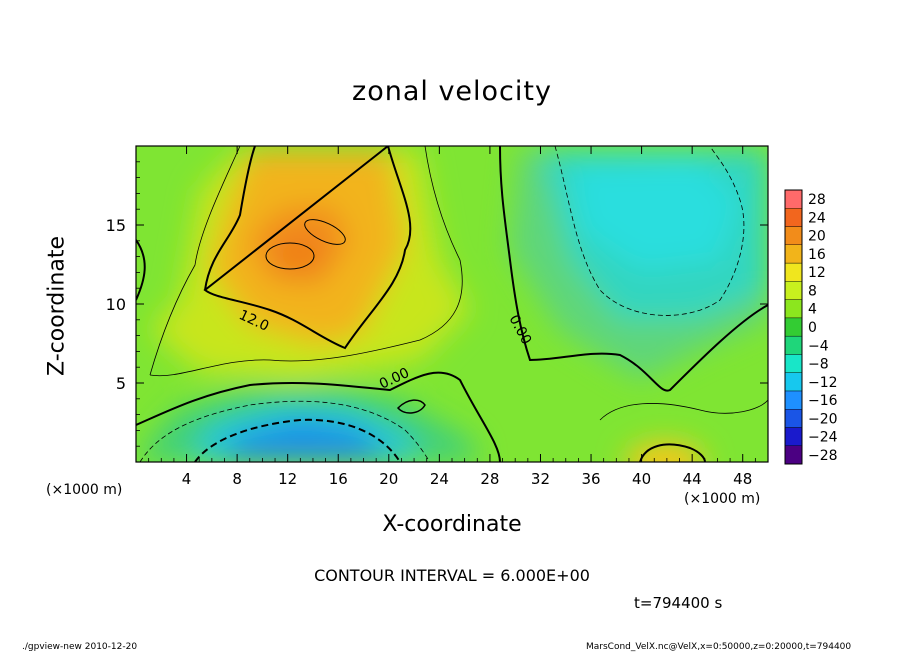 The height and width of the screenshot is (654, 904). I want to click on colorbar-label: 0, so click(812, 328).